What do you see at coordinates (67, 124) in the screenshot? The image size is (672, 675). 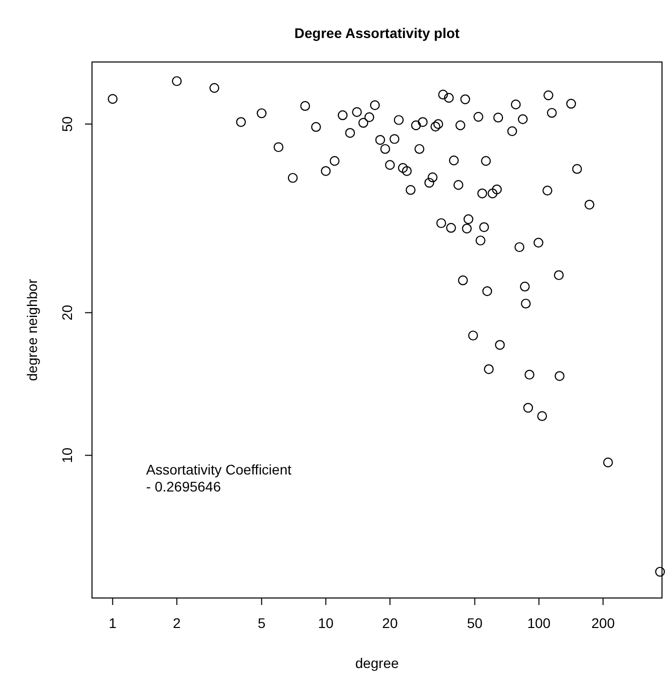 I see `y-tick-label: 50` at bounding box center [67, 124].